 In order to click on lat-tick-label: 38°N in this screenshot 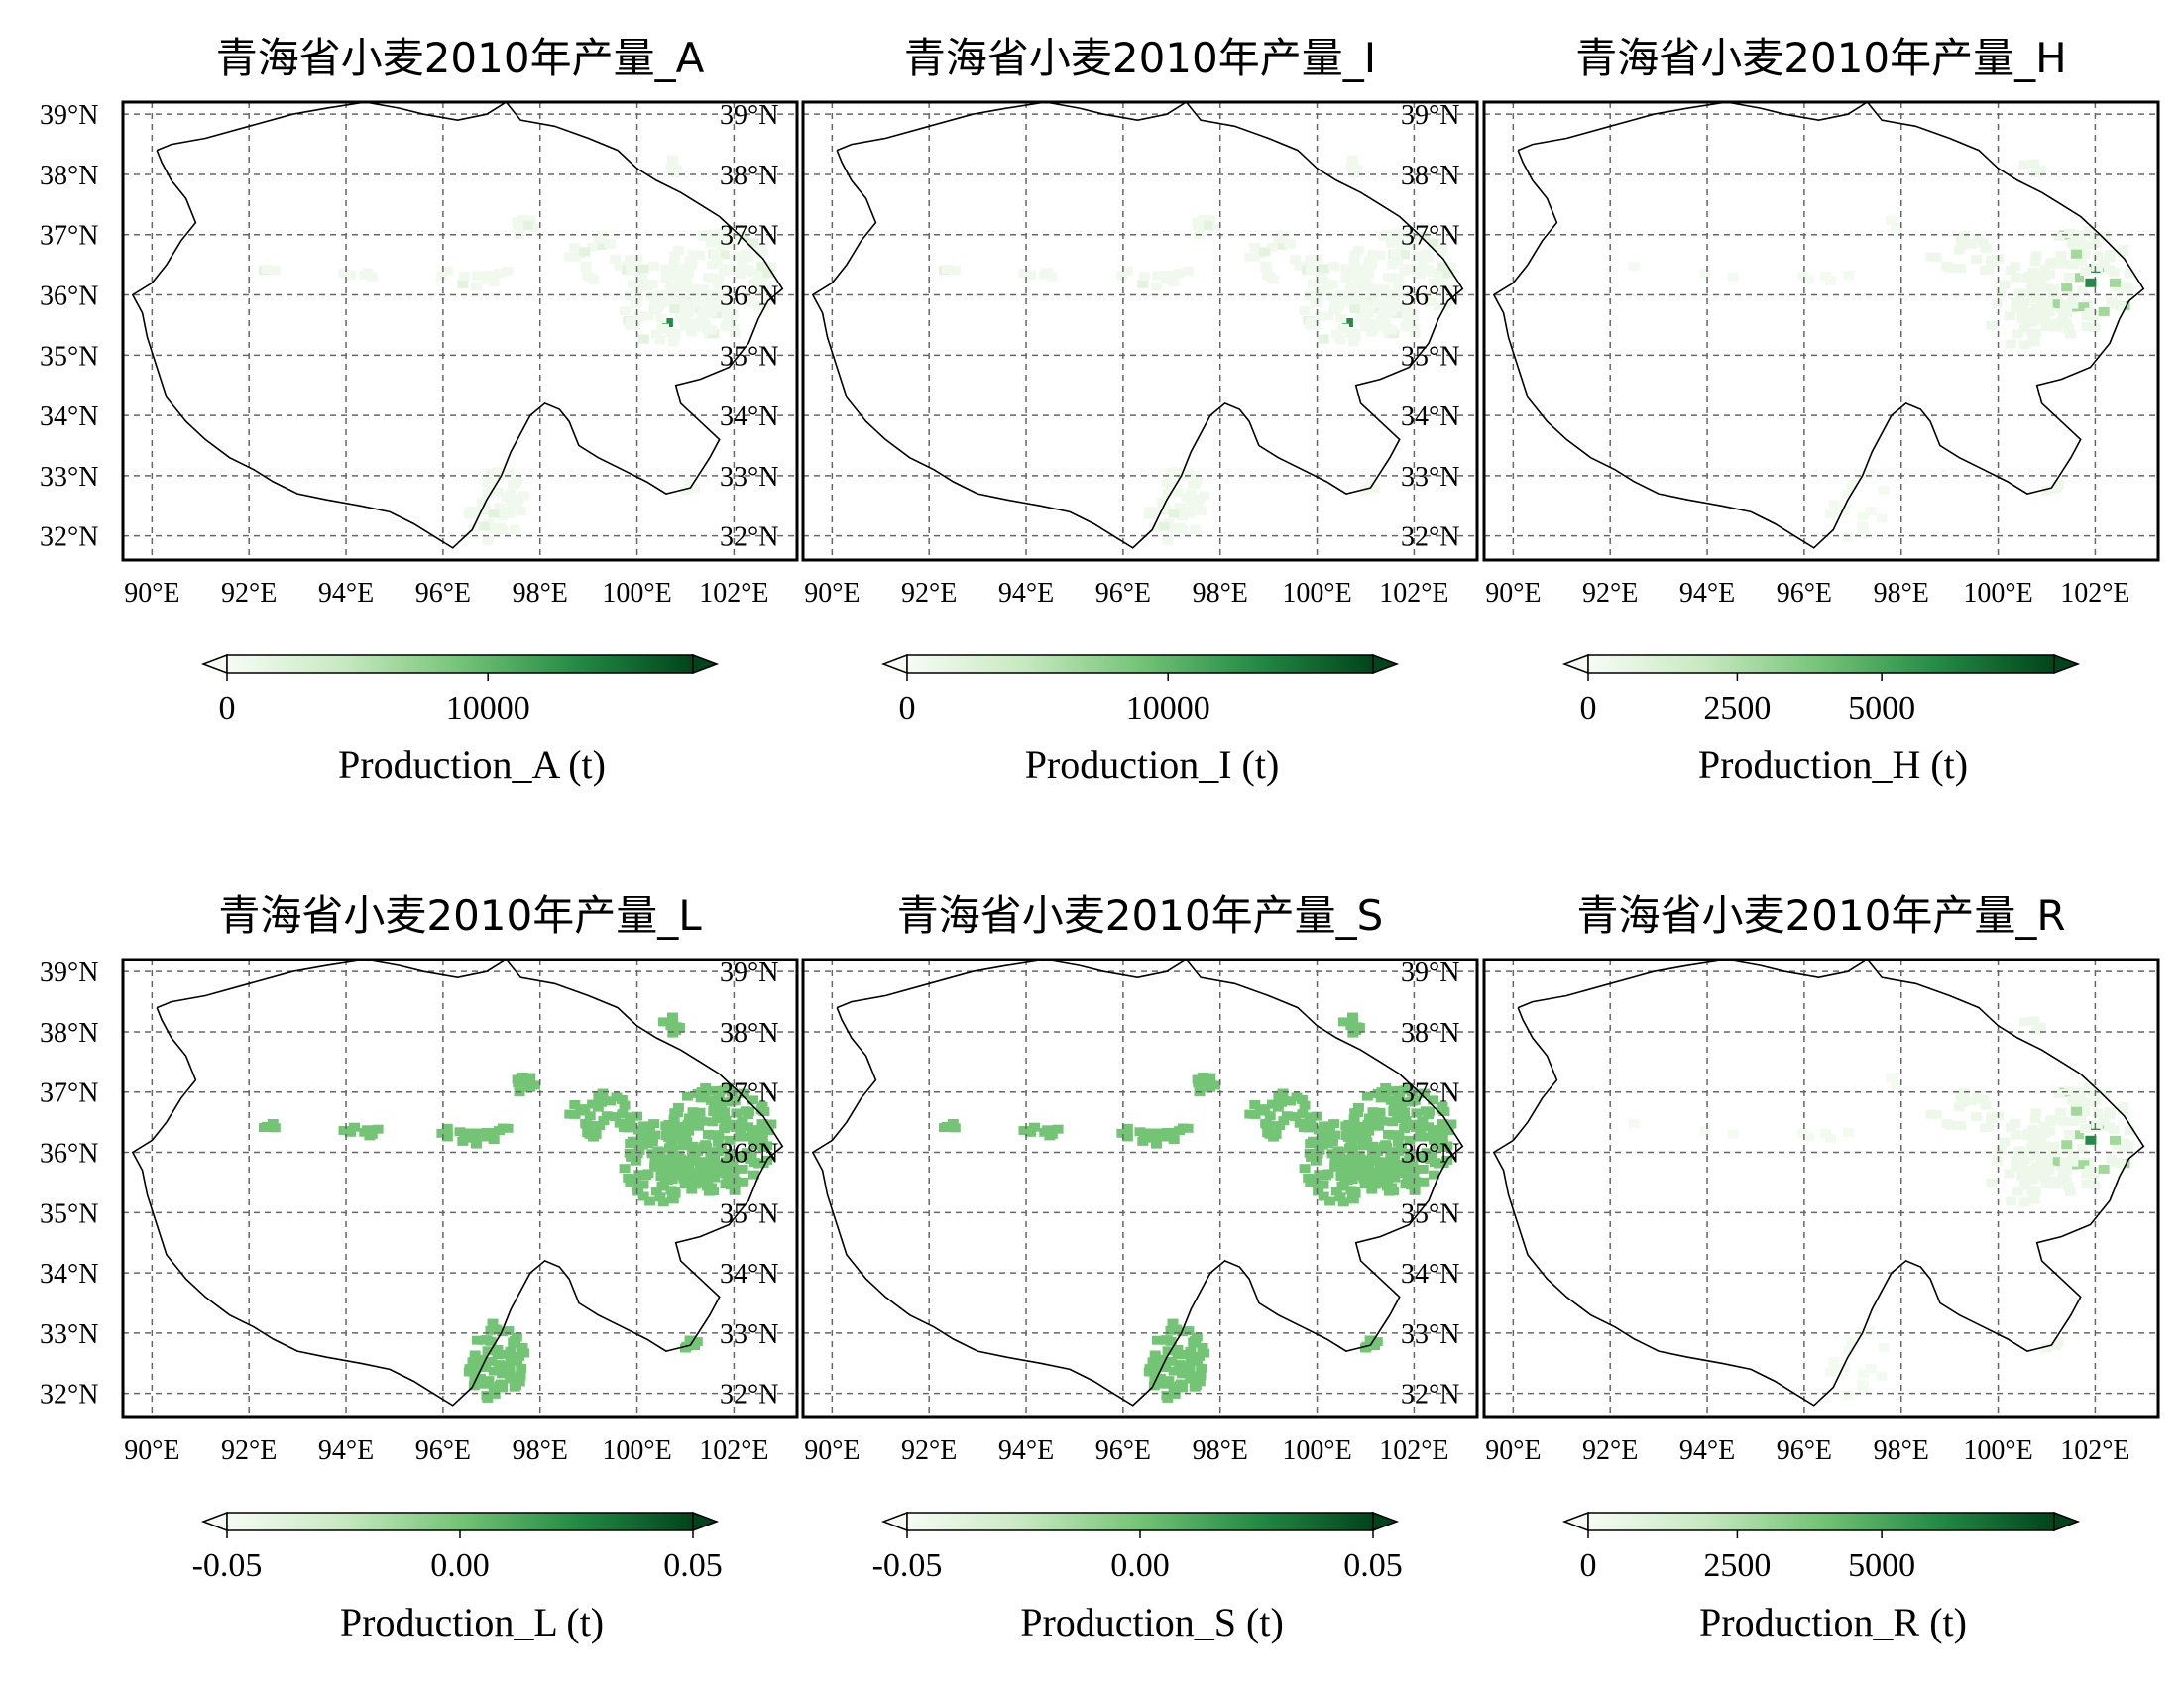, I will do `click(749, 176)`.